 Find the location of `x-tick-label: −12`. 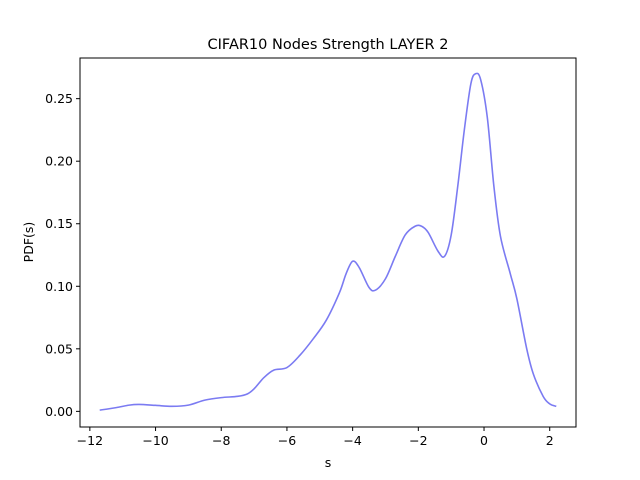

x-tick-label: −12 is located at coordinates (90, 440).